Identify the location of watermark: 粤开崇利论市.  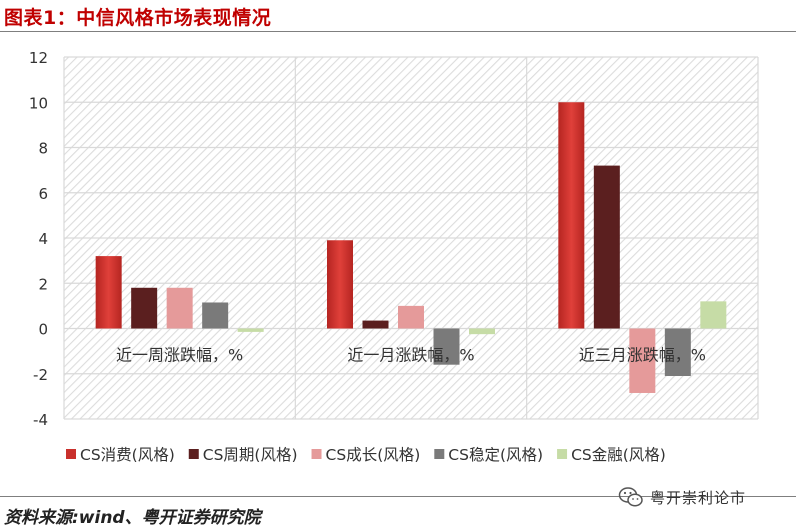
(682, 497).